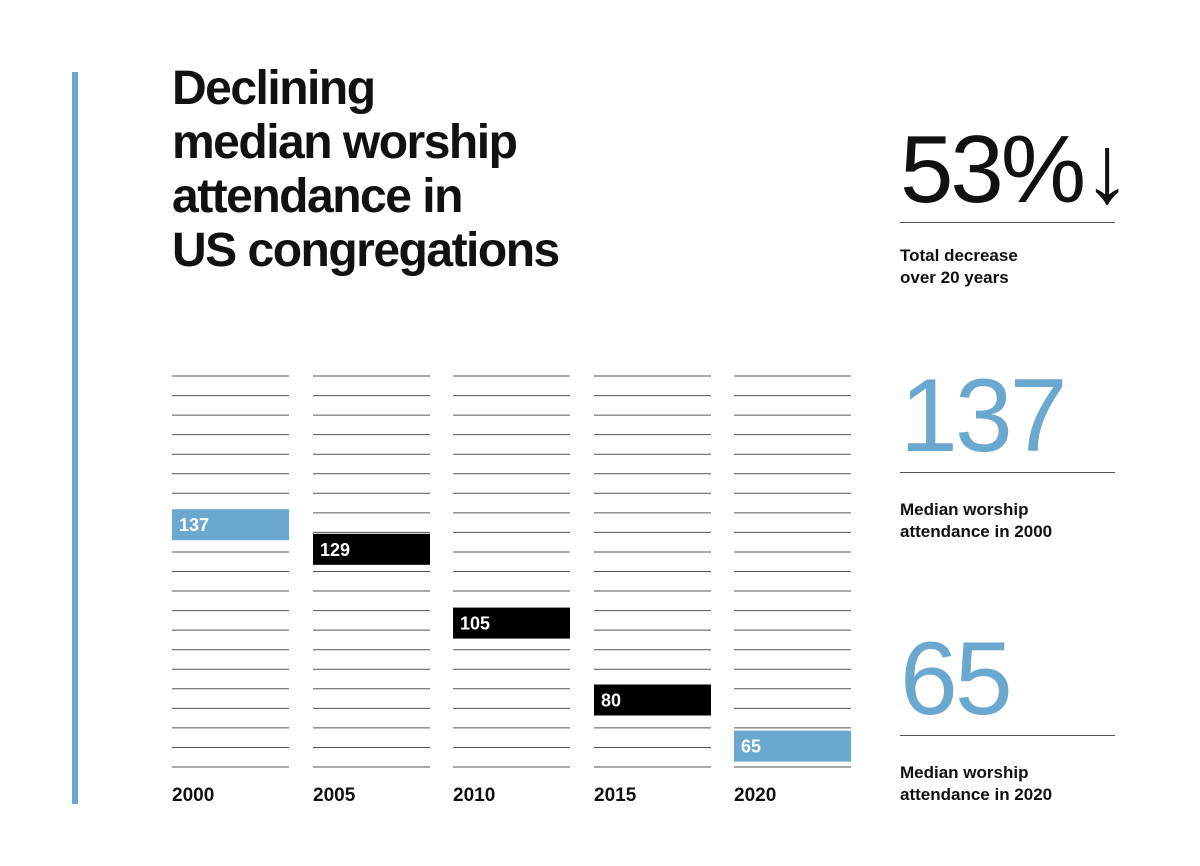 The height and width of the screenshot is (866, 1200). I want to click on year-label-2010: 2010, so click(474, 795).